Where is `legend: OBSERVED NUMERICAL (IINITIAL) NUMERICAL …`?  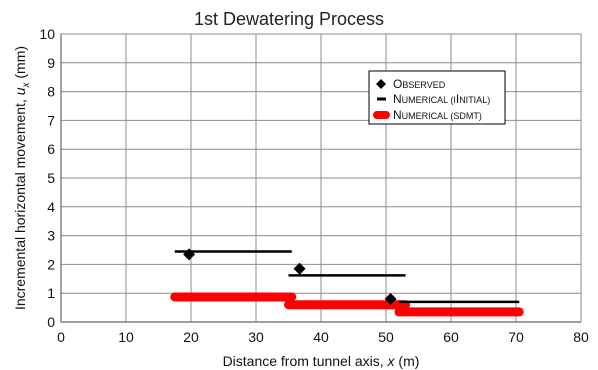
legend: OBSERVED NUMERICAL (IINITIAL) NUMERICAL … is located at coordinates (437, 97).